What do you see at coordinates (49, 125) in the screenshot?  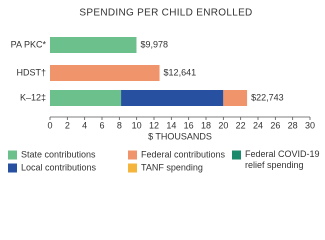 I see `x-tick-label: 0` at bounding box center [49, 125].